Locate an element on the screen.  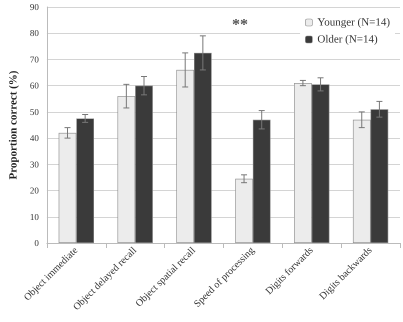
y-tick-label: 70 is located at coordinates (35, 59).